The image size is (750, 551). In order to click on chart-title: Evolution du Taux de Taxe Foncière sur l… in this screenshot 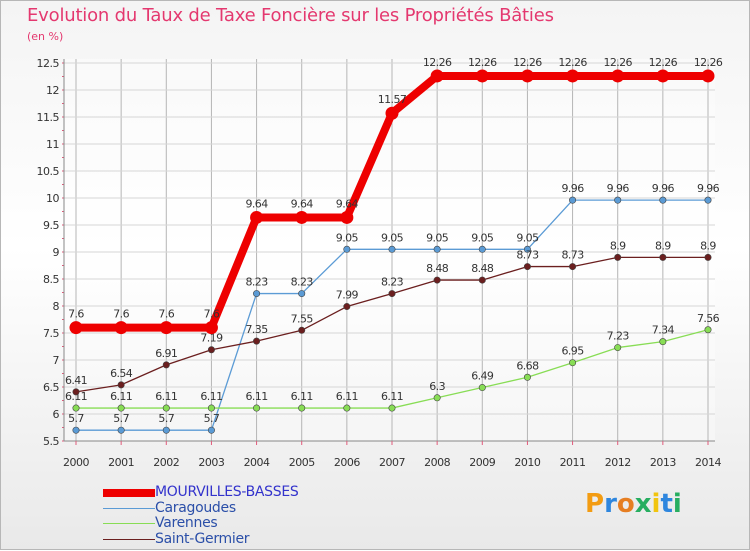, I will do `click(290, 15)`.